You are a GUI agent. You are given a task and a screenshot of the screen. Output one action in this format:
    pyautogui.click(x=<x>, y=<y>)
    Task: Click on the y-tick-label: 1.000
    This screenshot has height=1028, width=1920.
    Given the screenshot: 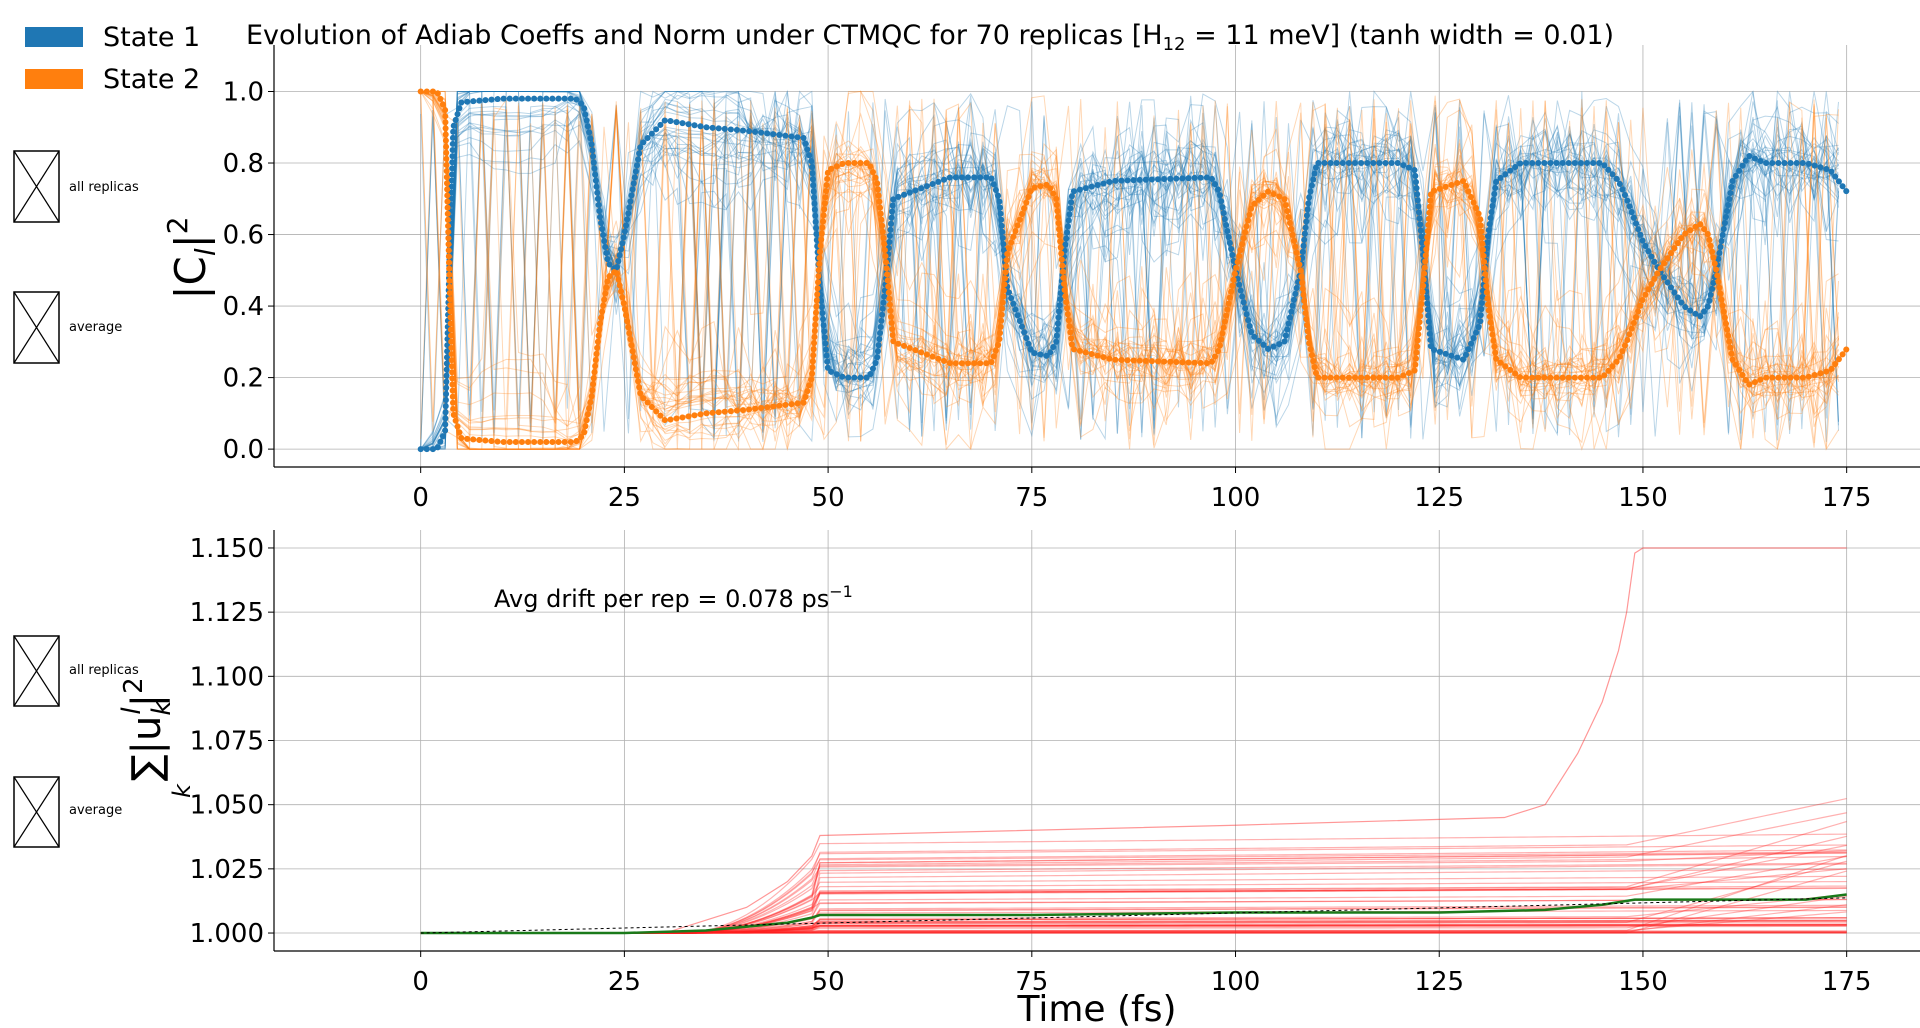 What is the action you would take?
    pyautogui.click(x=227, y=934)
    